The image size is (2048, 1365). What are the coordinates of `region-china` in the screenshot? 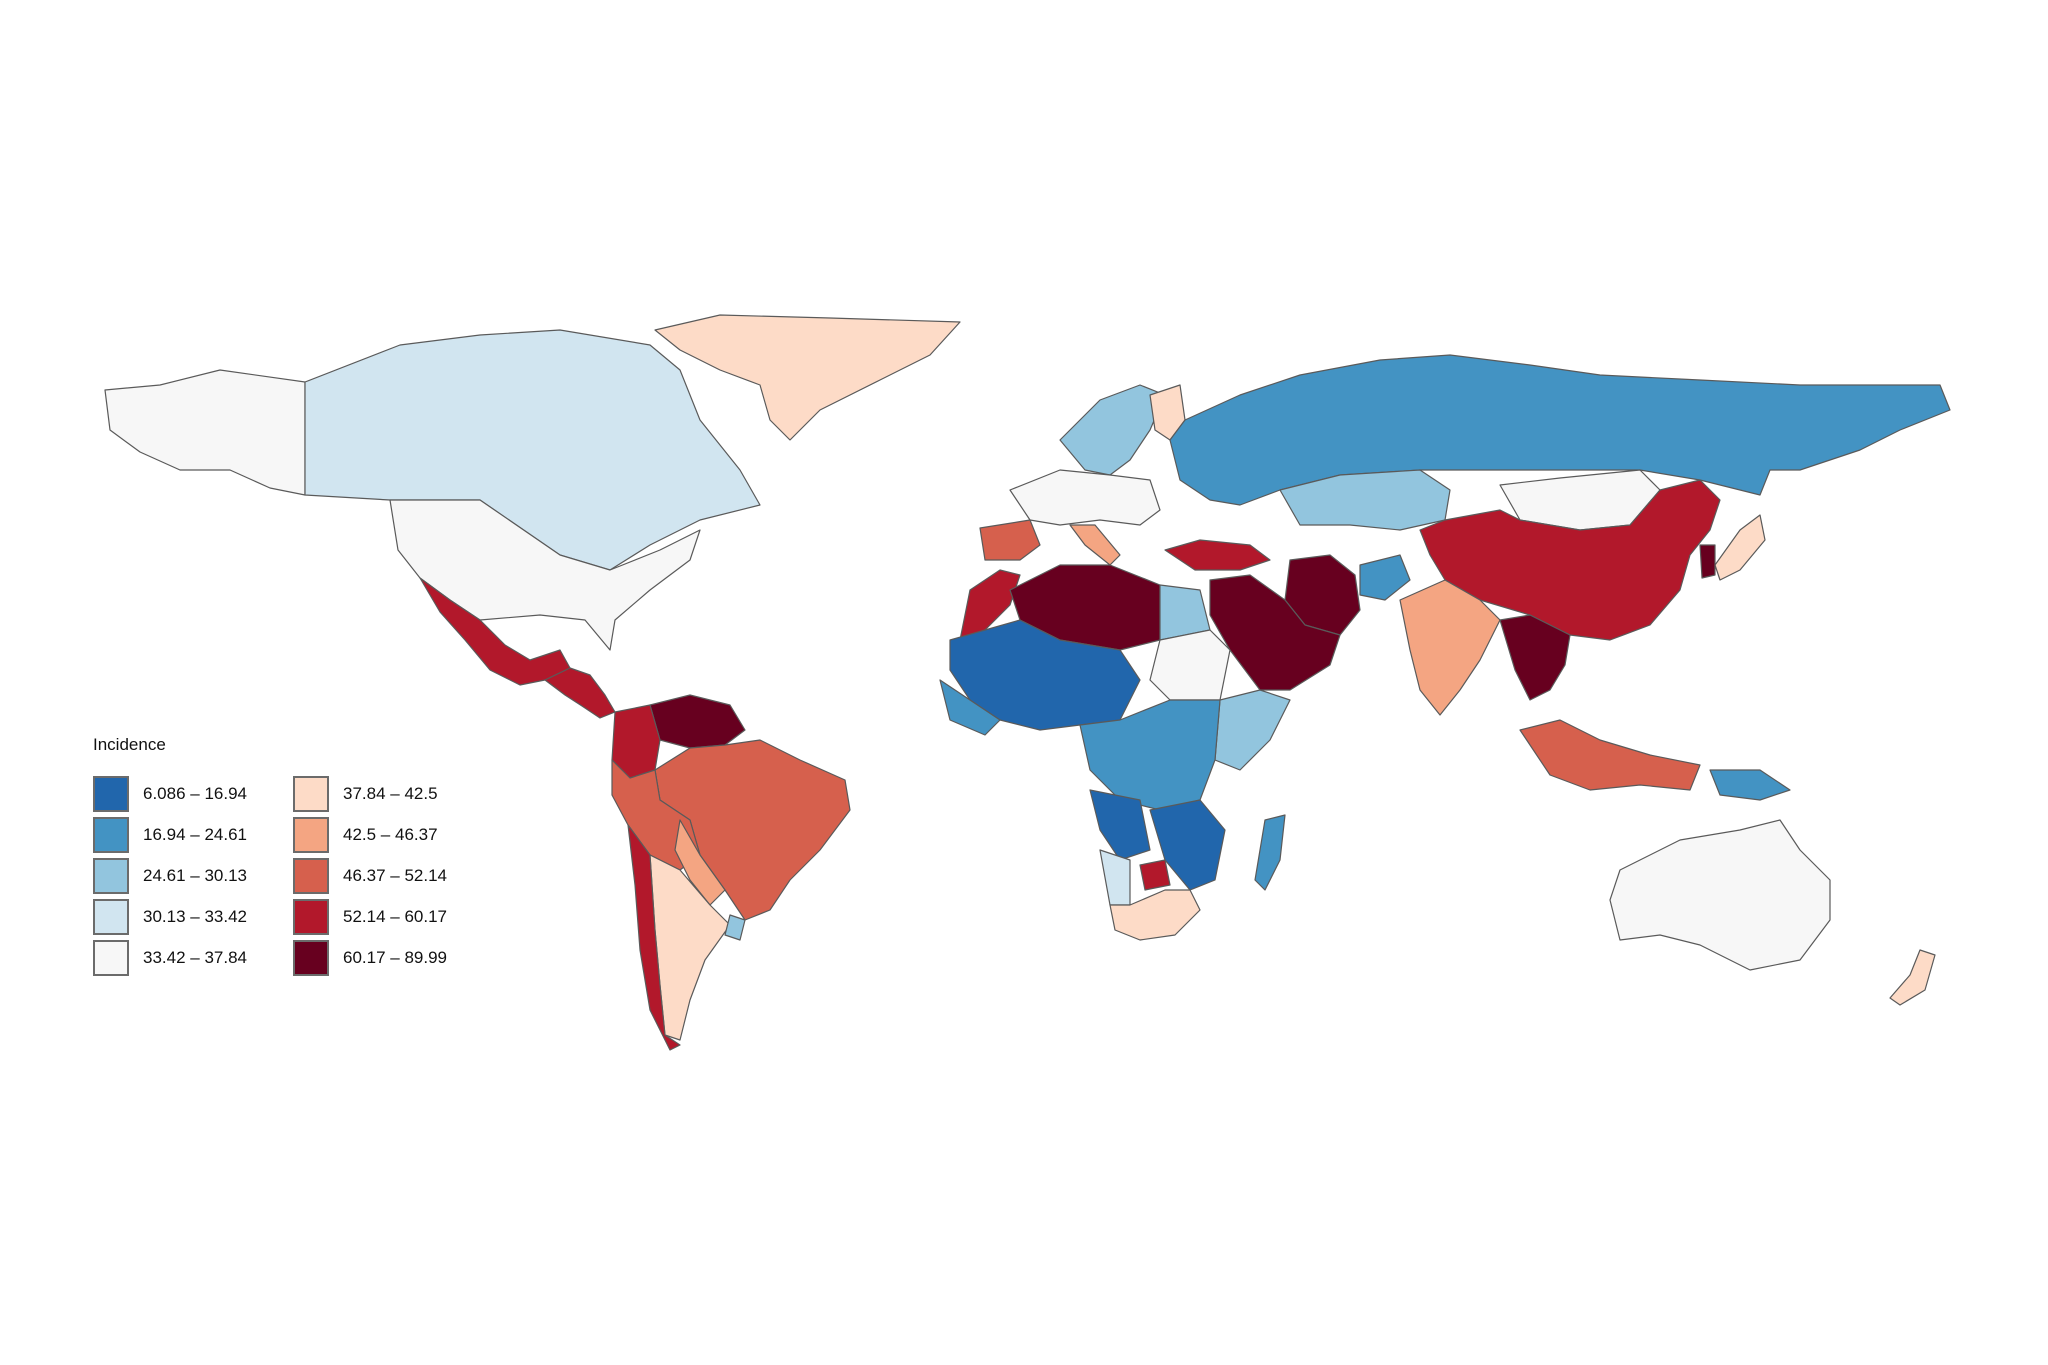 It's located at (1570, 560).